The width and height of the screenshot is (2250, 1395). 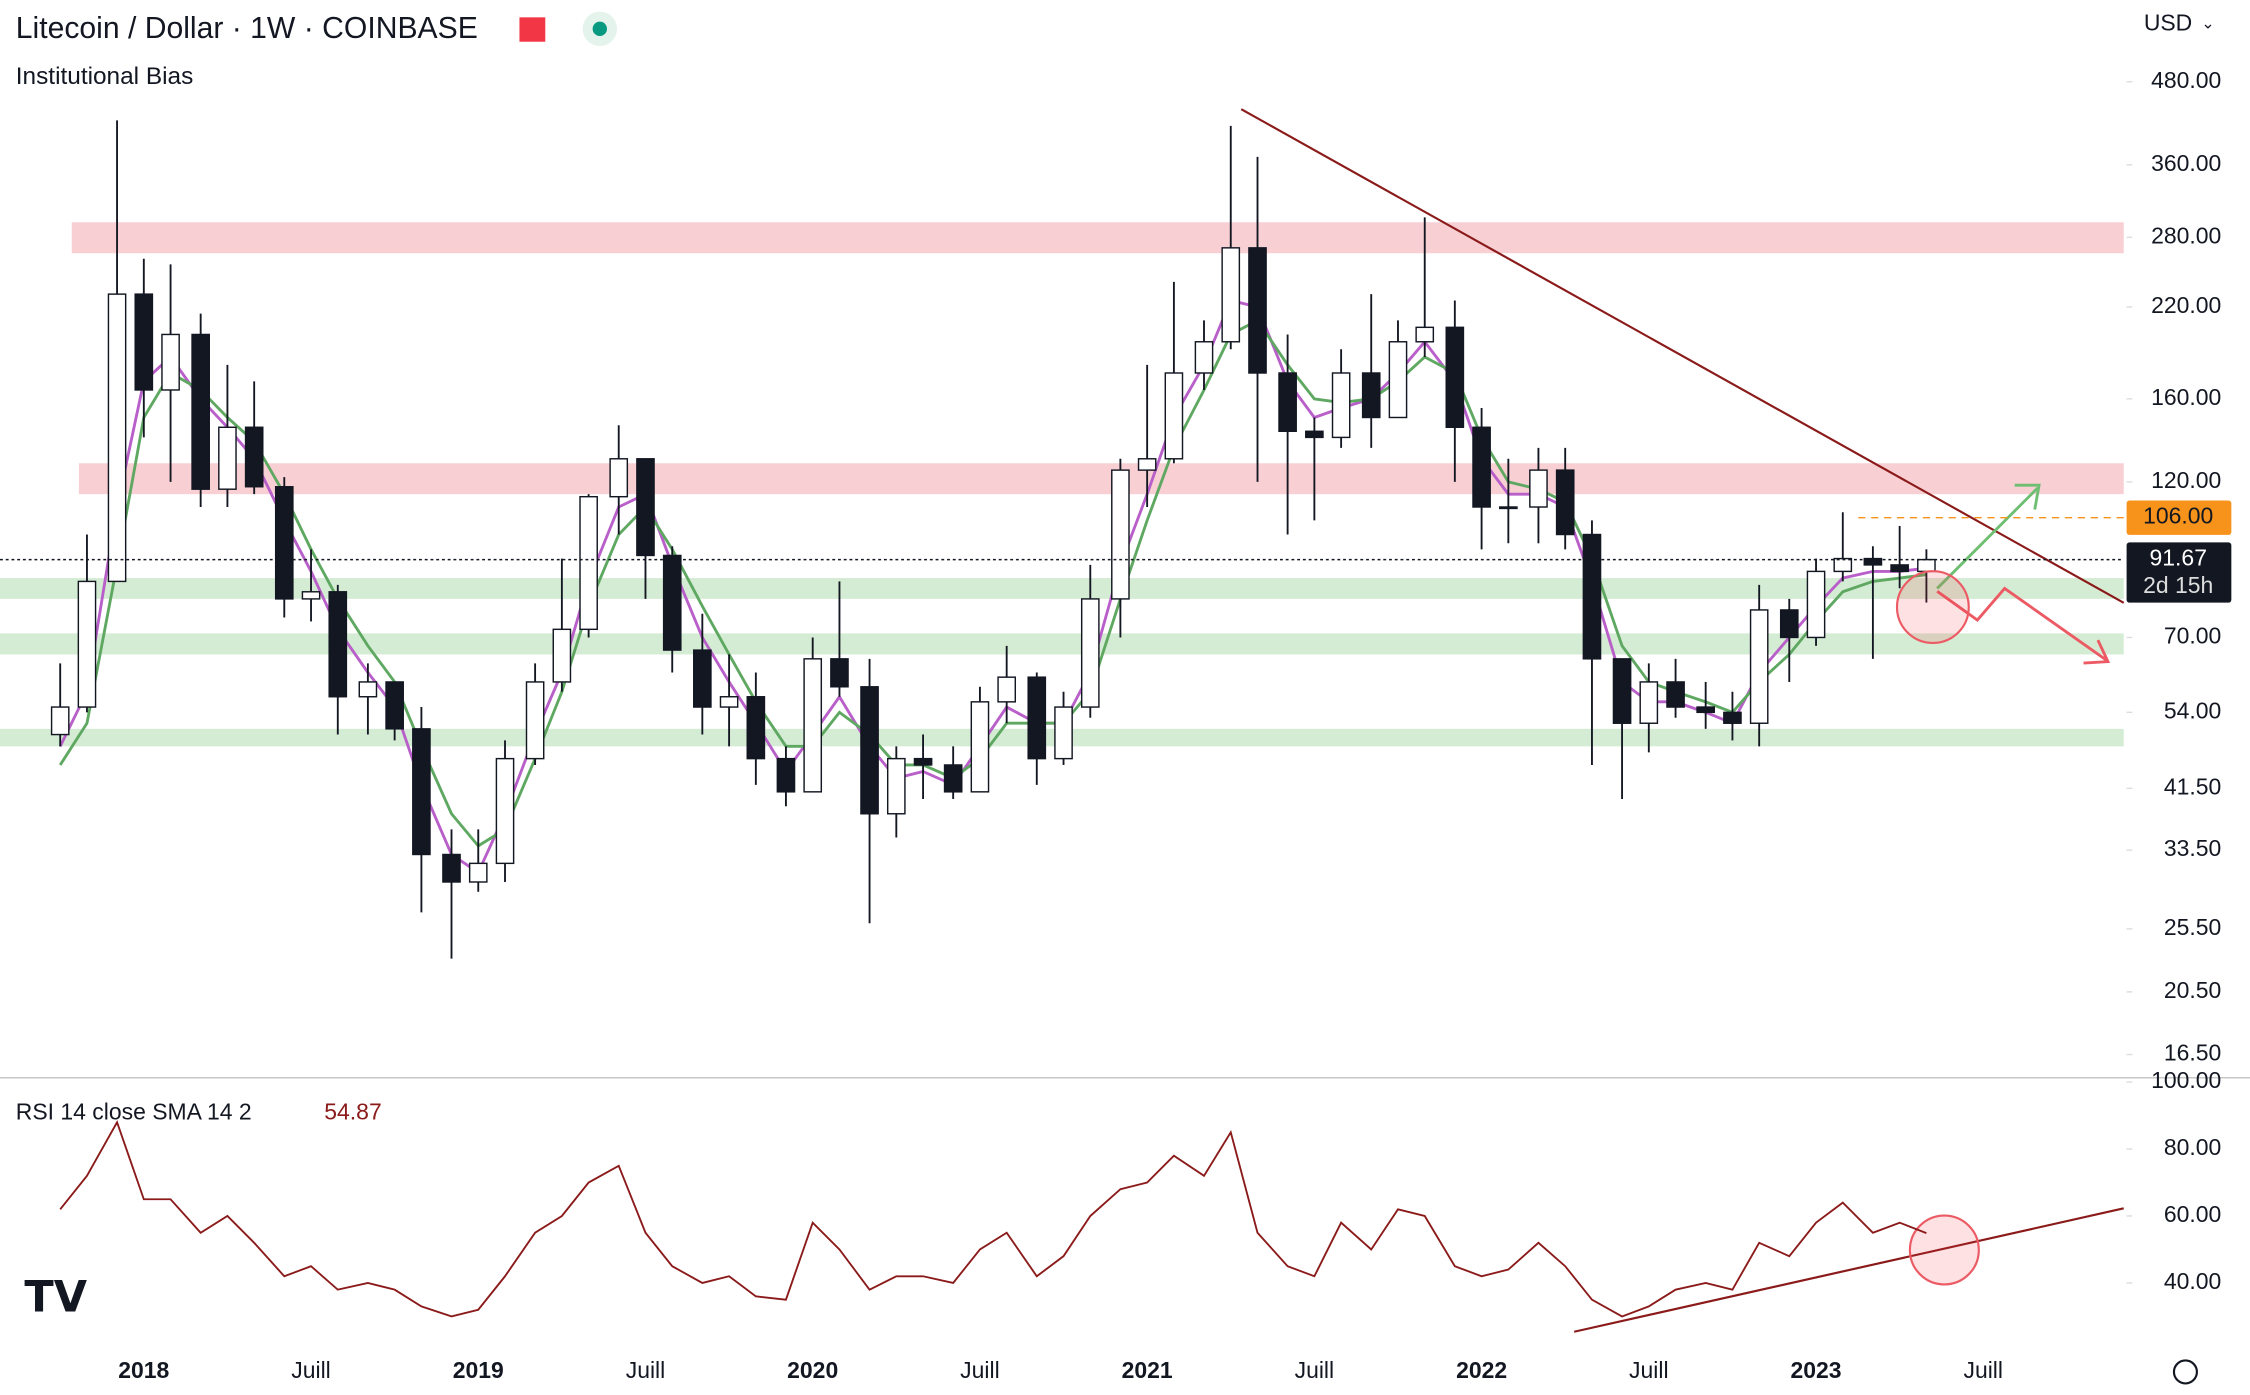 What do you see at coordinates (2186, 480) in the screenshot?
I see `y-tick-label: 120.00` at bounding box center [2186, 480].